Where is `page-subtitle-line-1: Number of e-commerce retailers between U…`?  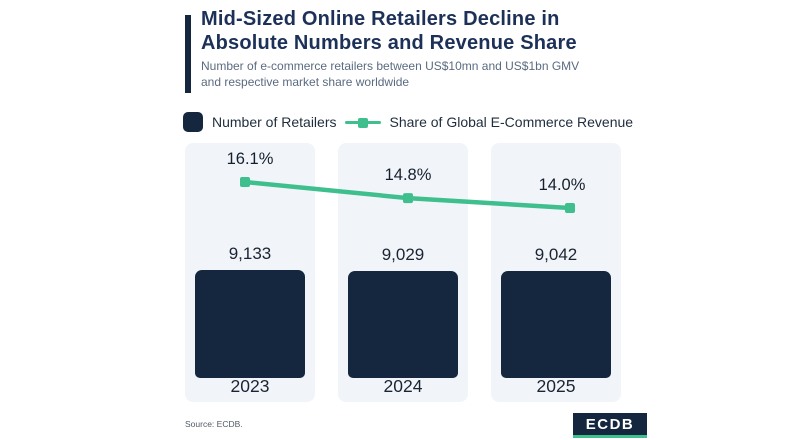 page-subtitle-line-1: Number of e-commerce retailers between U… is located at coordinates (390, 66).